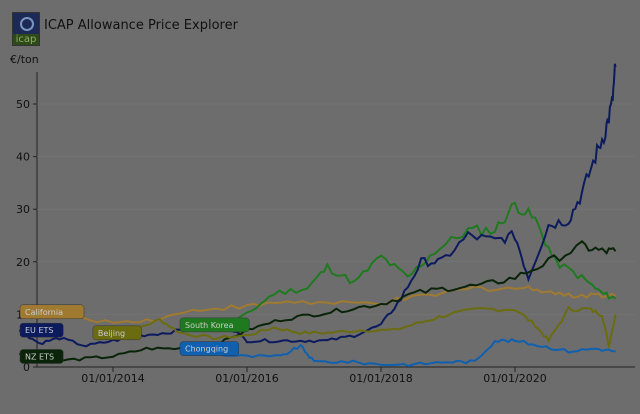 The height and width of the screenshot is (414, 640). What do you see at coordinates (23, 157) in the screenshot?
I see `y-tick-label: 40` at bounding box center [23, 157].